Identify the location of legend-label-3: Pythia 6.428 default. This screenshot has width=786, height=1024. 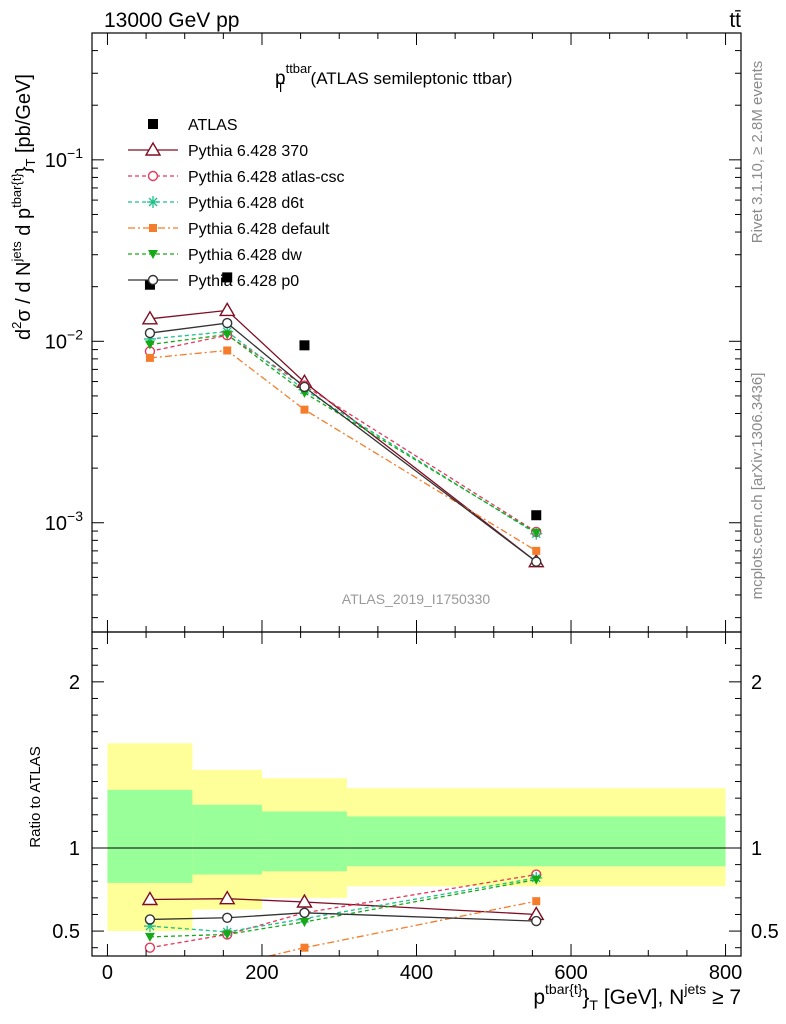
(259, 229).